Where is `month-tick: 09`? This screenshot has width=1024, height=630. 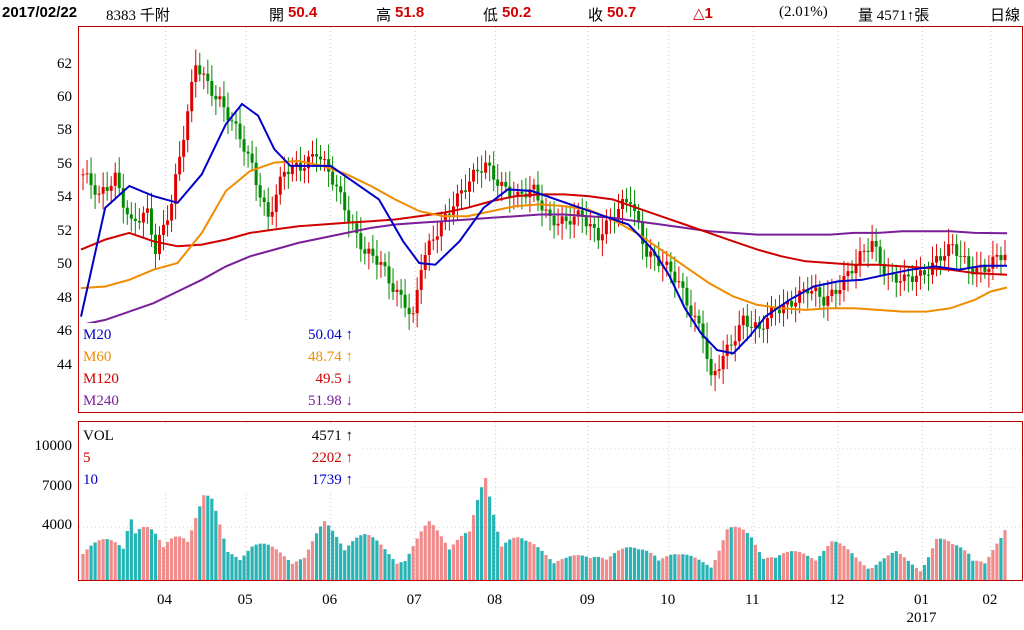 month-tick: 09 is located at coordinates (587, 600).